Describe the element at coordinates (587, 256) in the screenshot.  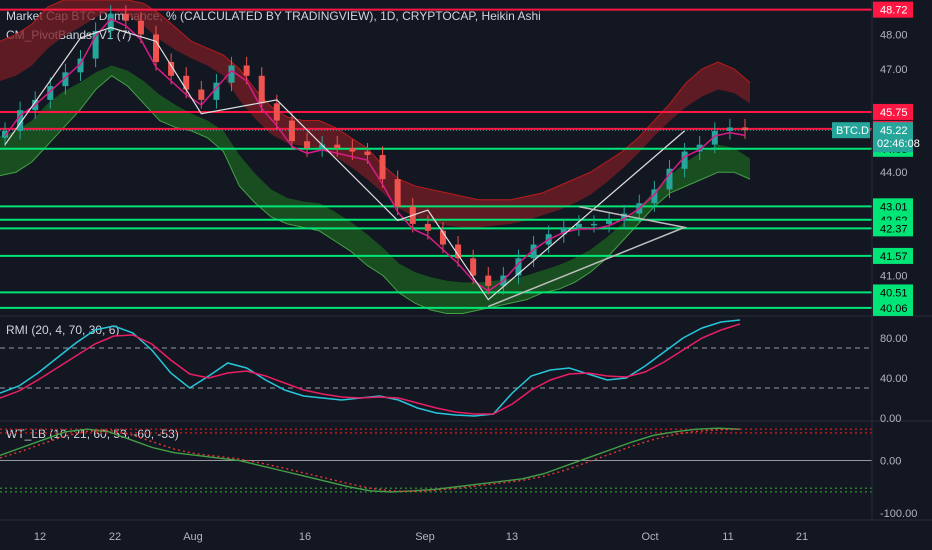
I see `triangle-pattern` at that location.